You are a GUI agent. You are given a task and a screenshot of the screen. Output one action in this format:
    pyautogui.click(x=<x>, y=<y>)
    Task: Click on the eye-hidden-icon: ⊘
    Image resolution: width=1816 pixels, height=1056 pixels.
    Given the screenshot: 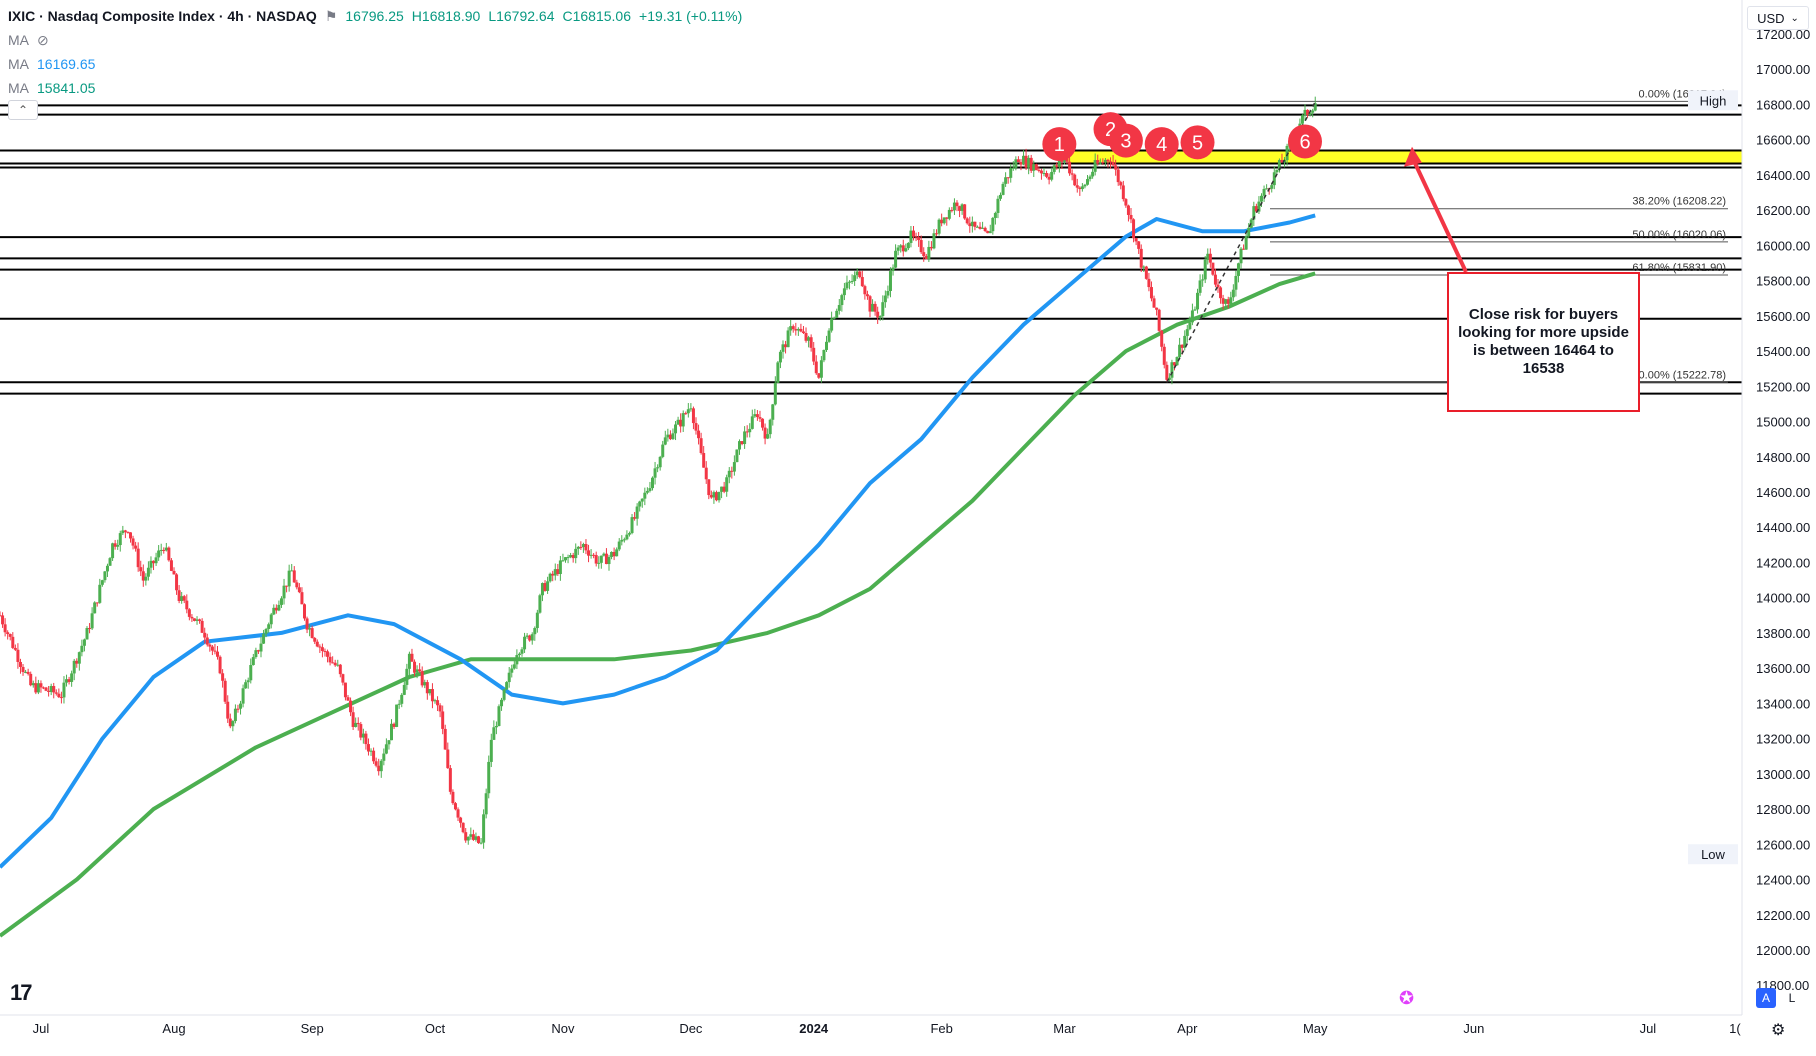 What is the action you would take?
    pyautogui.click(x=43, y=40)
    